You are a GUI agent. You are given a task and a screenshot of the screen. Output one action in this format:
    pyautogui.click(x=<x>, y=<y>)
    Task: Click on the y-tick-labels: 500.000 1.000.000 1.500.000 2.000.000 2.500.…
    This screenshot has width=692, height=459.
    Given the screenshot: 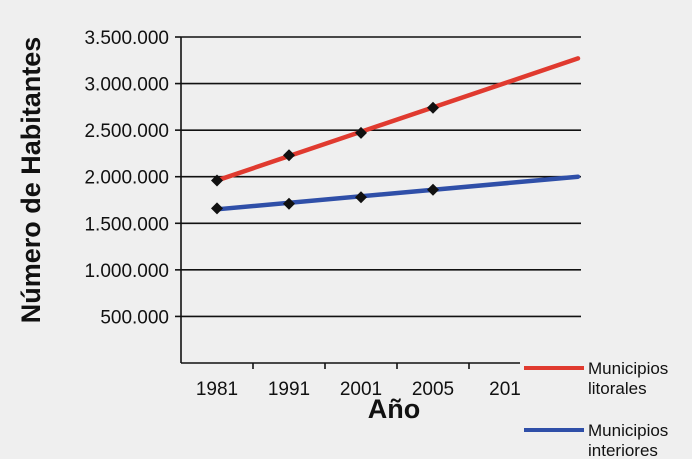 What is the action you would take?
    pyautogui.click(x=126, y=178)
    